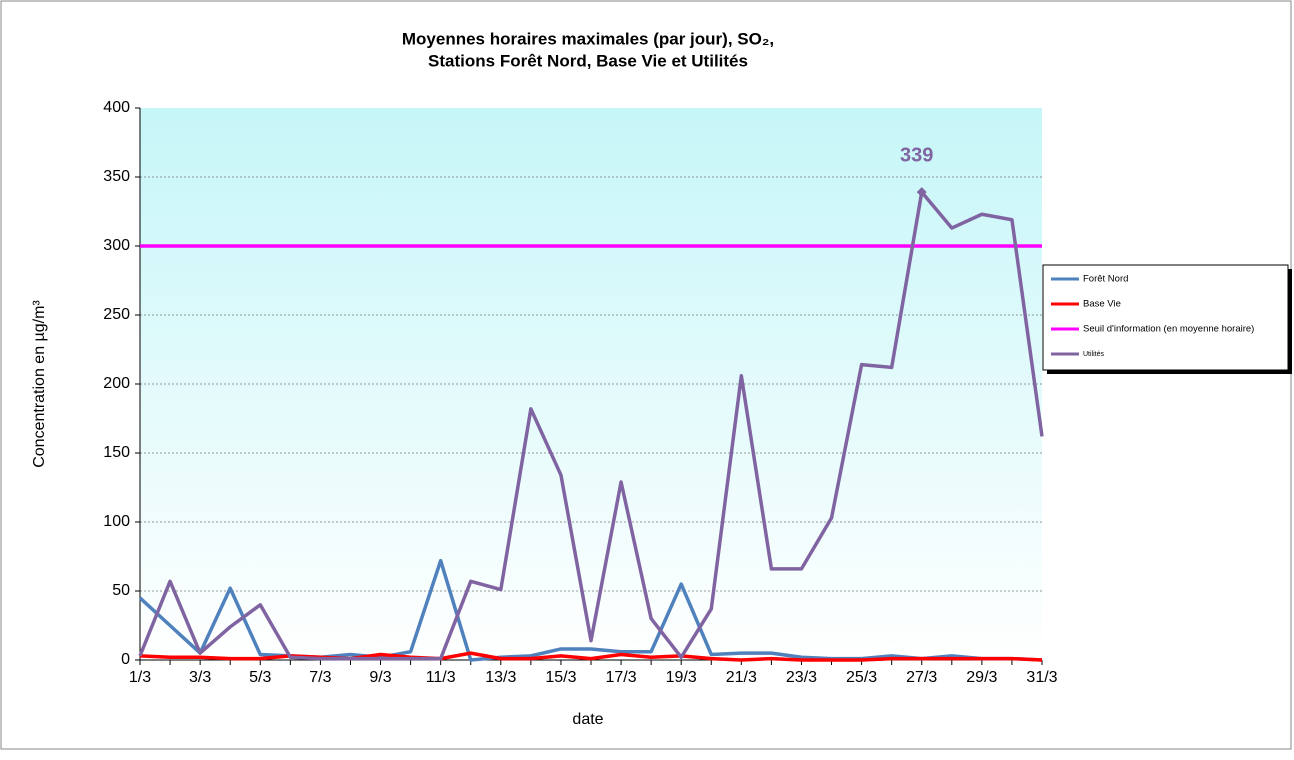 This screenshot has width=1294, height=760. I want to click on y-tick-label: 100, so click(116, 521).